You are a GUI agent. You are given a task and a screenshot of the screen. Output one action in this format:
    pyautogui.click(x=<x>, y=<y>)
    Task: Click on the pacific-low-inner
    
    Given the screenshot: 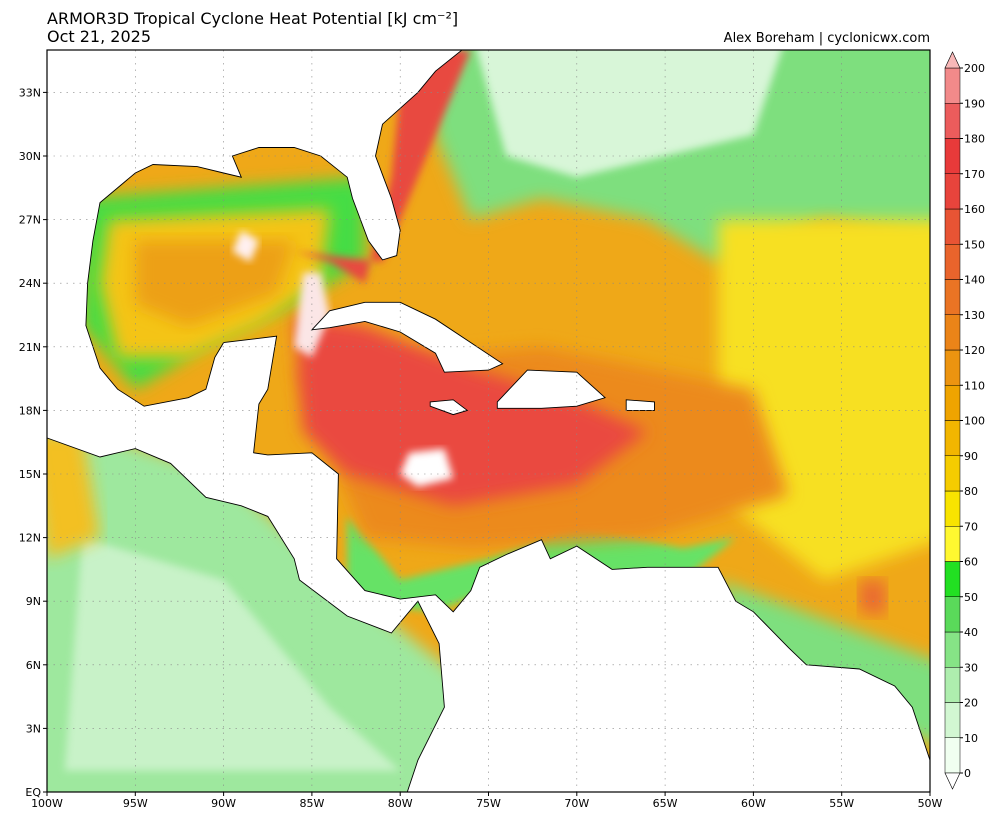 What is the action you would take?
    pyautogui.click(x=232, y=654)
    